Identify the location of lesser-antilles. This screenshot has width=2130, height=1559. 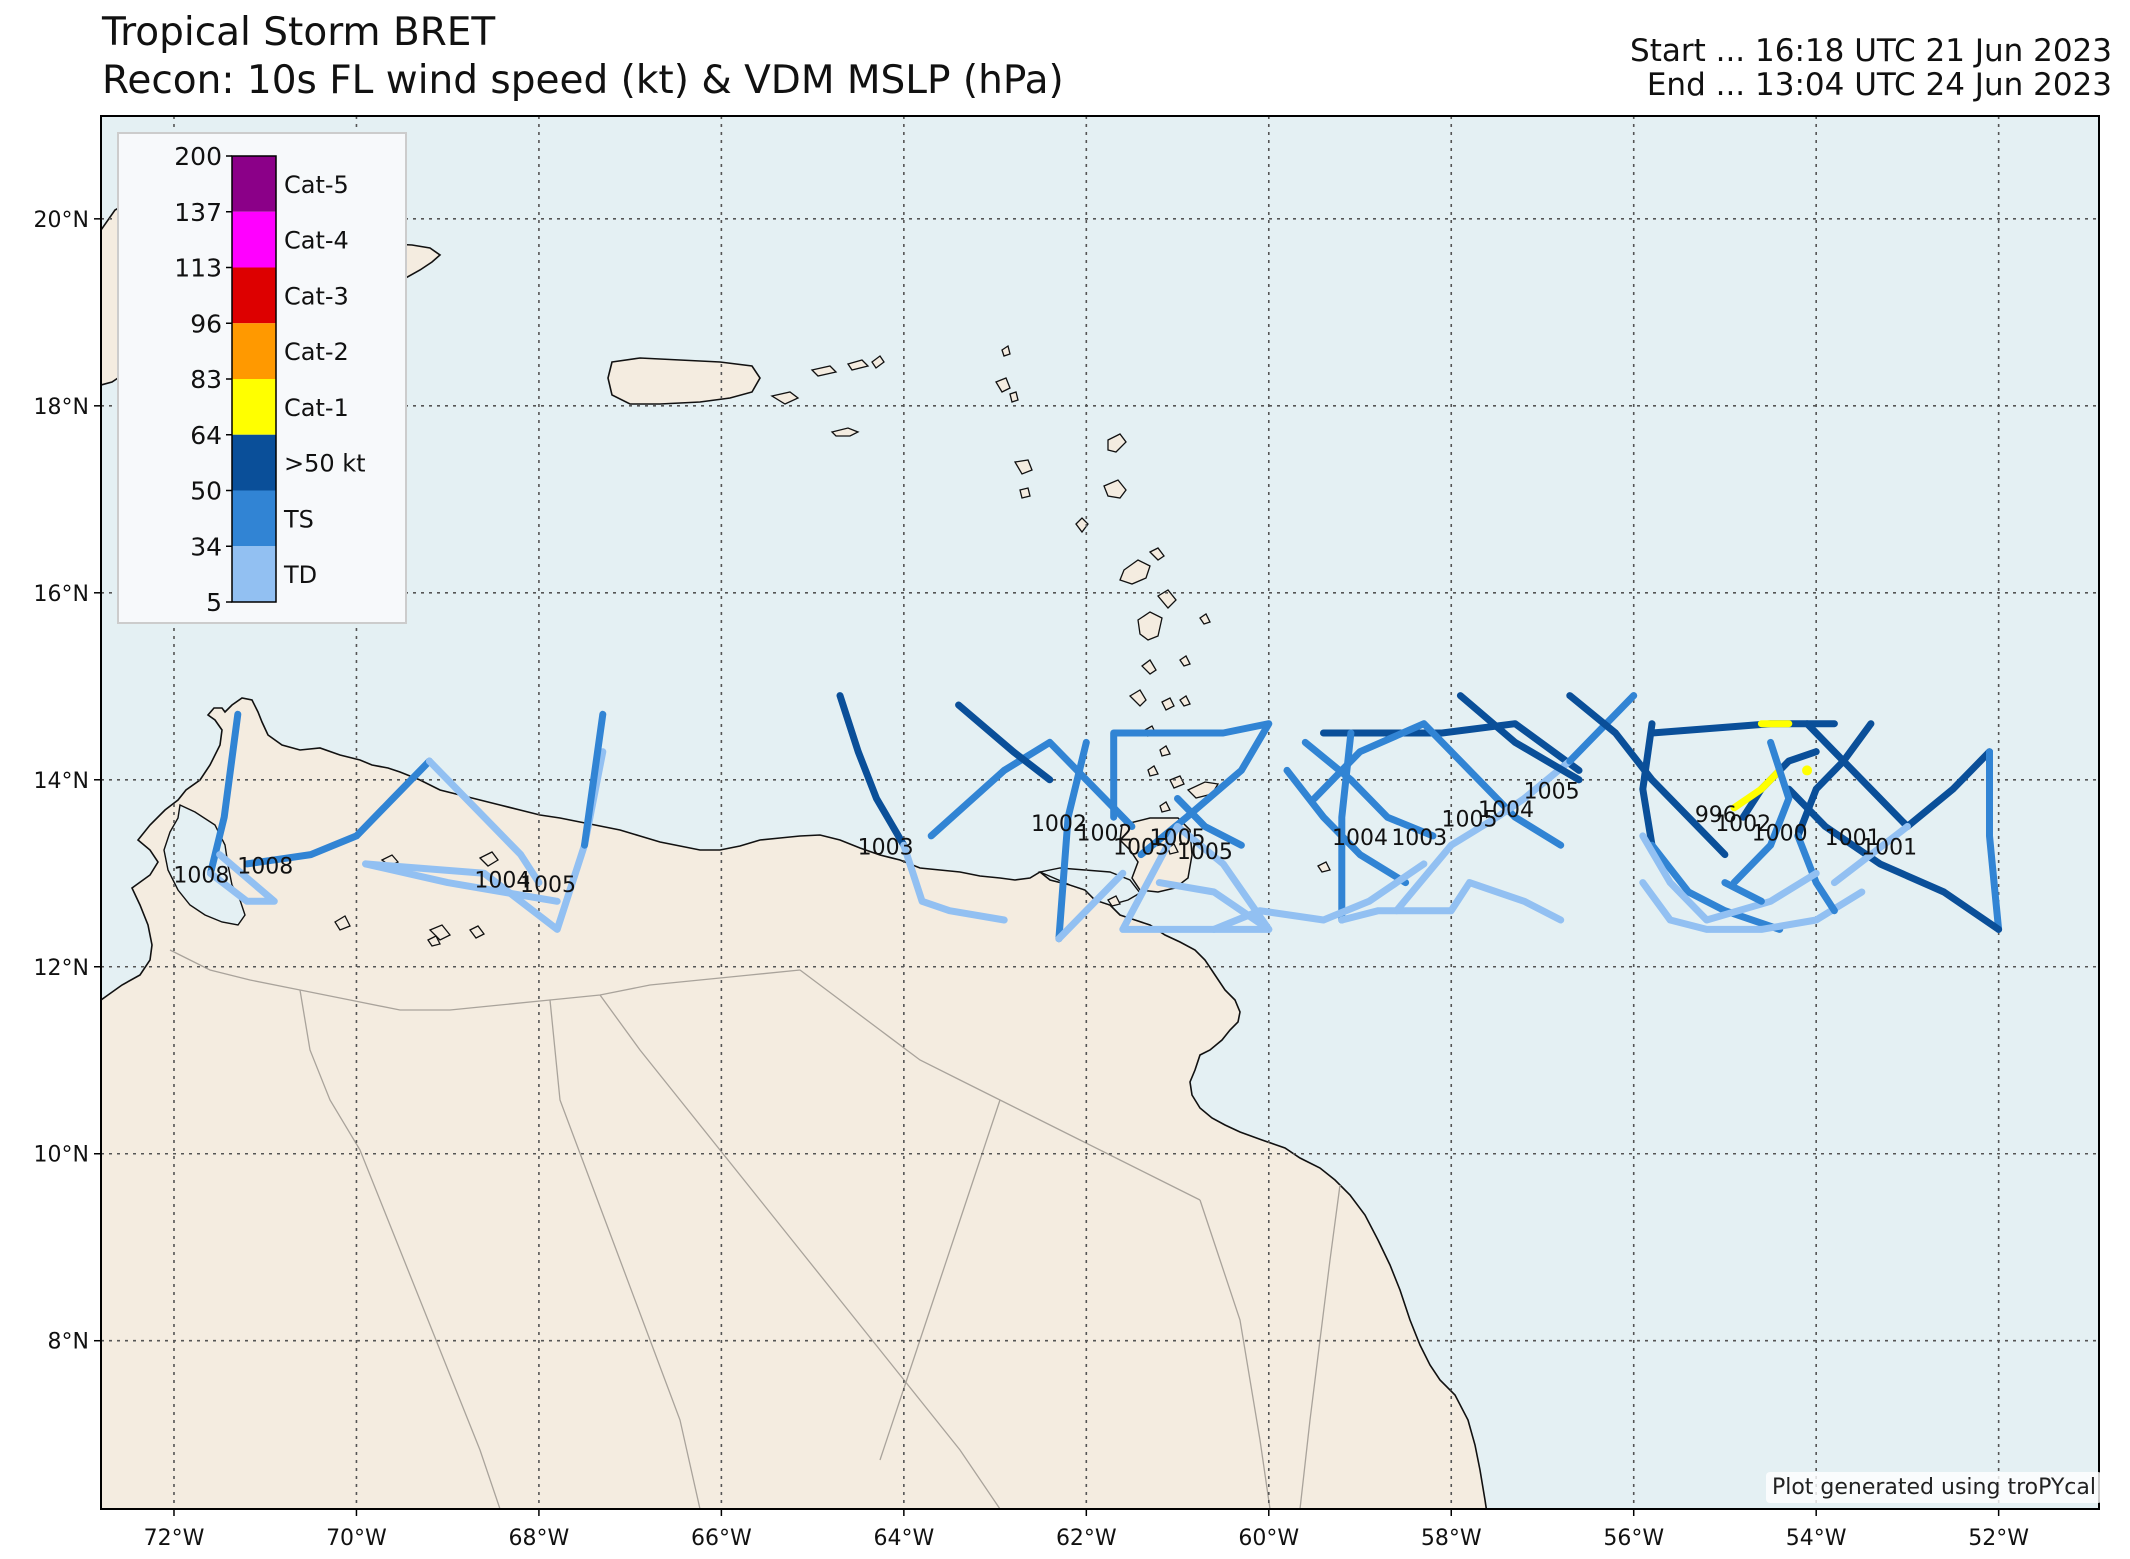
(1050, 625).